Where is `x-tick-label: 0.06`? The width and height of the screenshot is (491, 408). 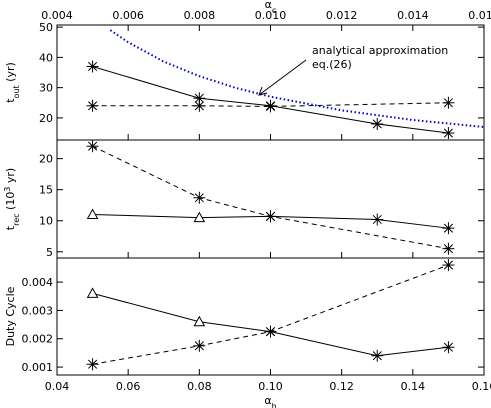
x-tick-label: 0.06 is located at coordinates (128, 386).